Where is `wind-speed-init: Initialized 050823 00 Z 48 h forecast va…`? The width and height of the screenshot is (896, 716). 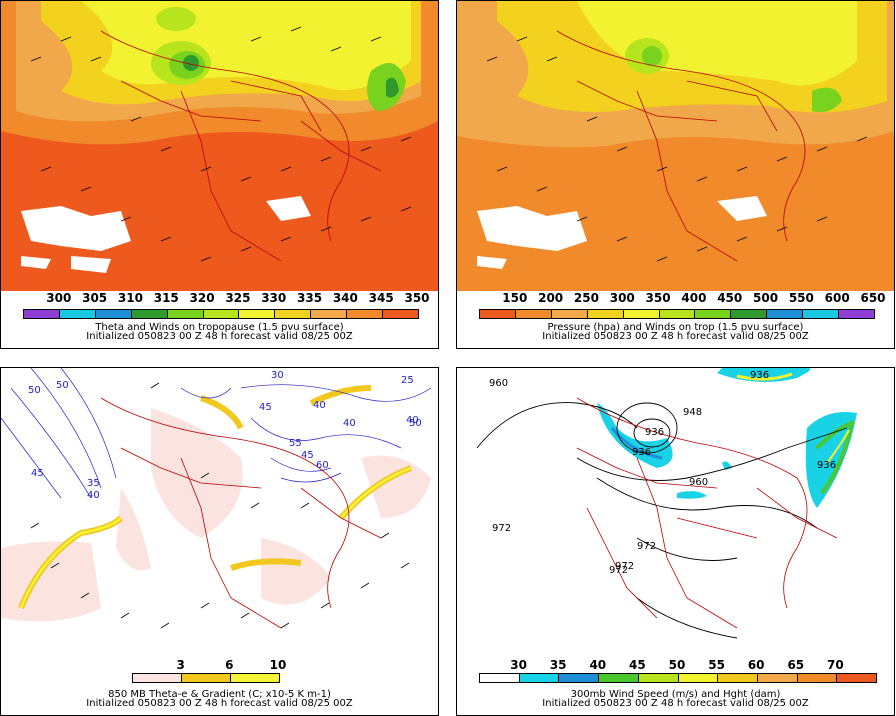
wind-speed-init: Initialized 050823 00 Z 48 h forecast va… is located at coordinates (675, 703).